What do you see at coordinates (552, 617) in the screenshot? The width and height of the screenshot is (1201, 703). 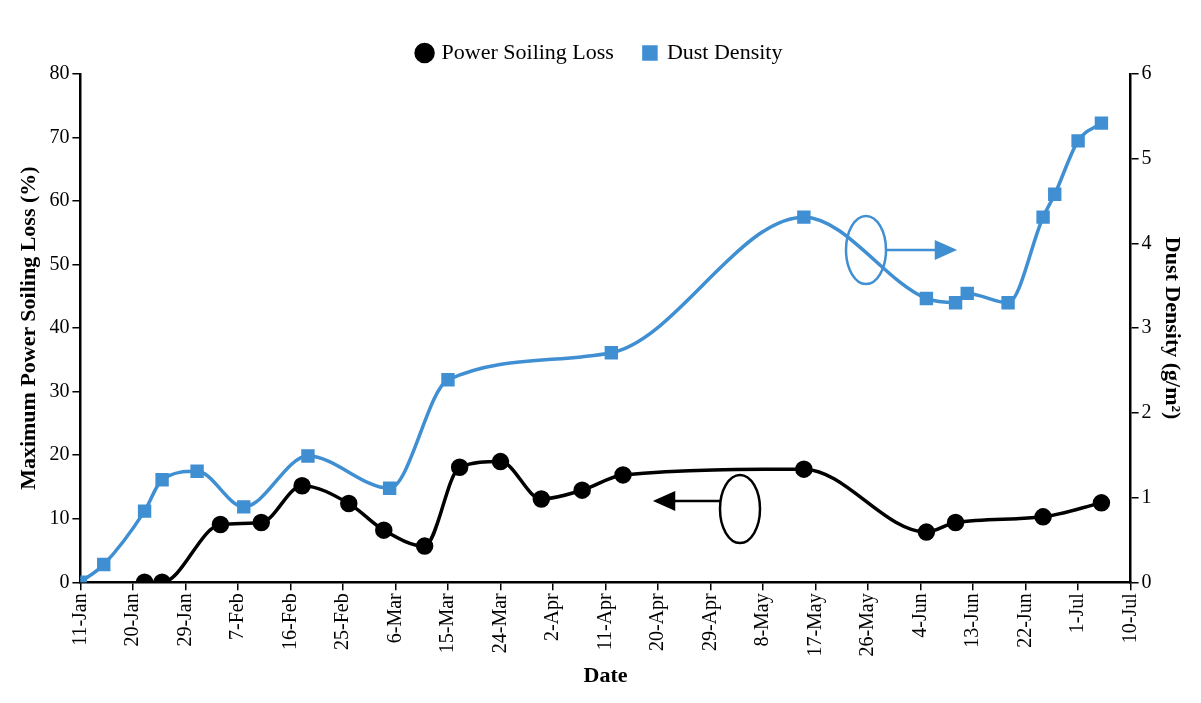 I see `x-tick-label: 2-Apr` at bounding box center [552, 617].